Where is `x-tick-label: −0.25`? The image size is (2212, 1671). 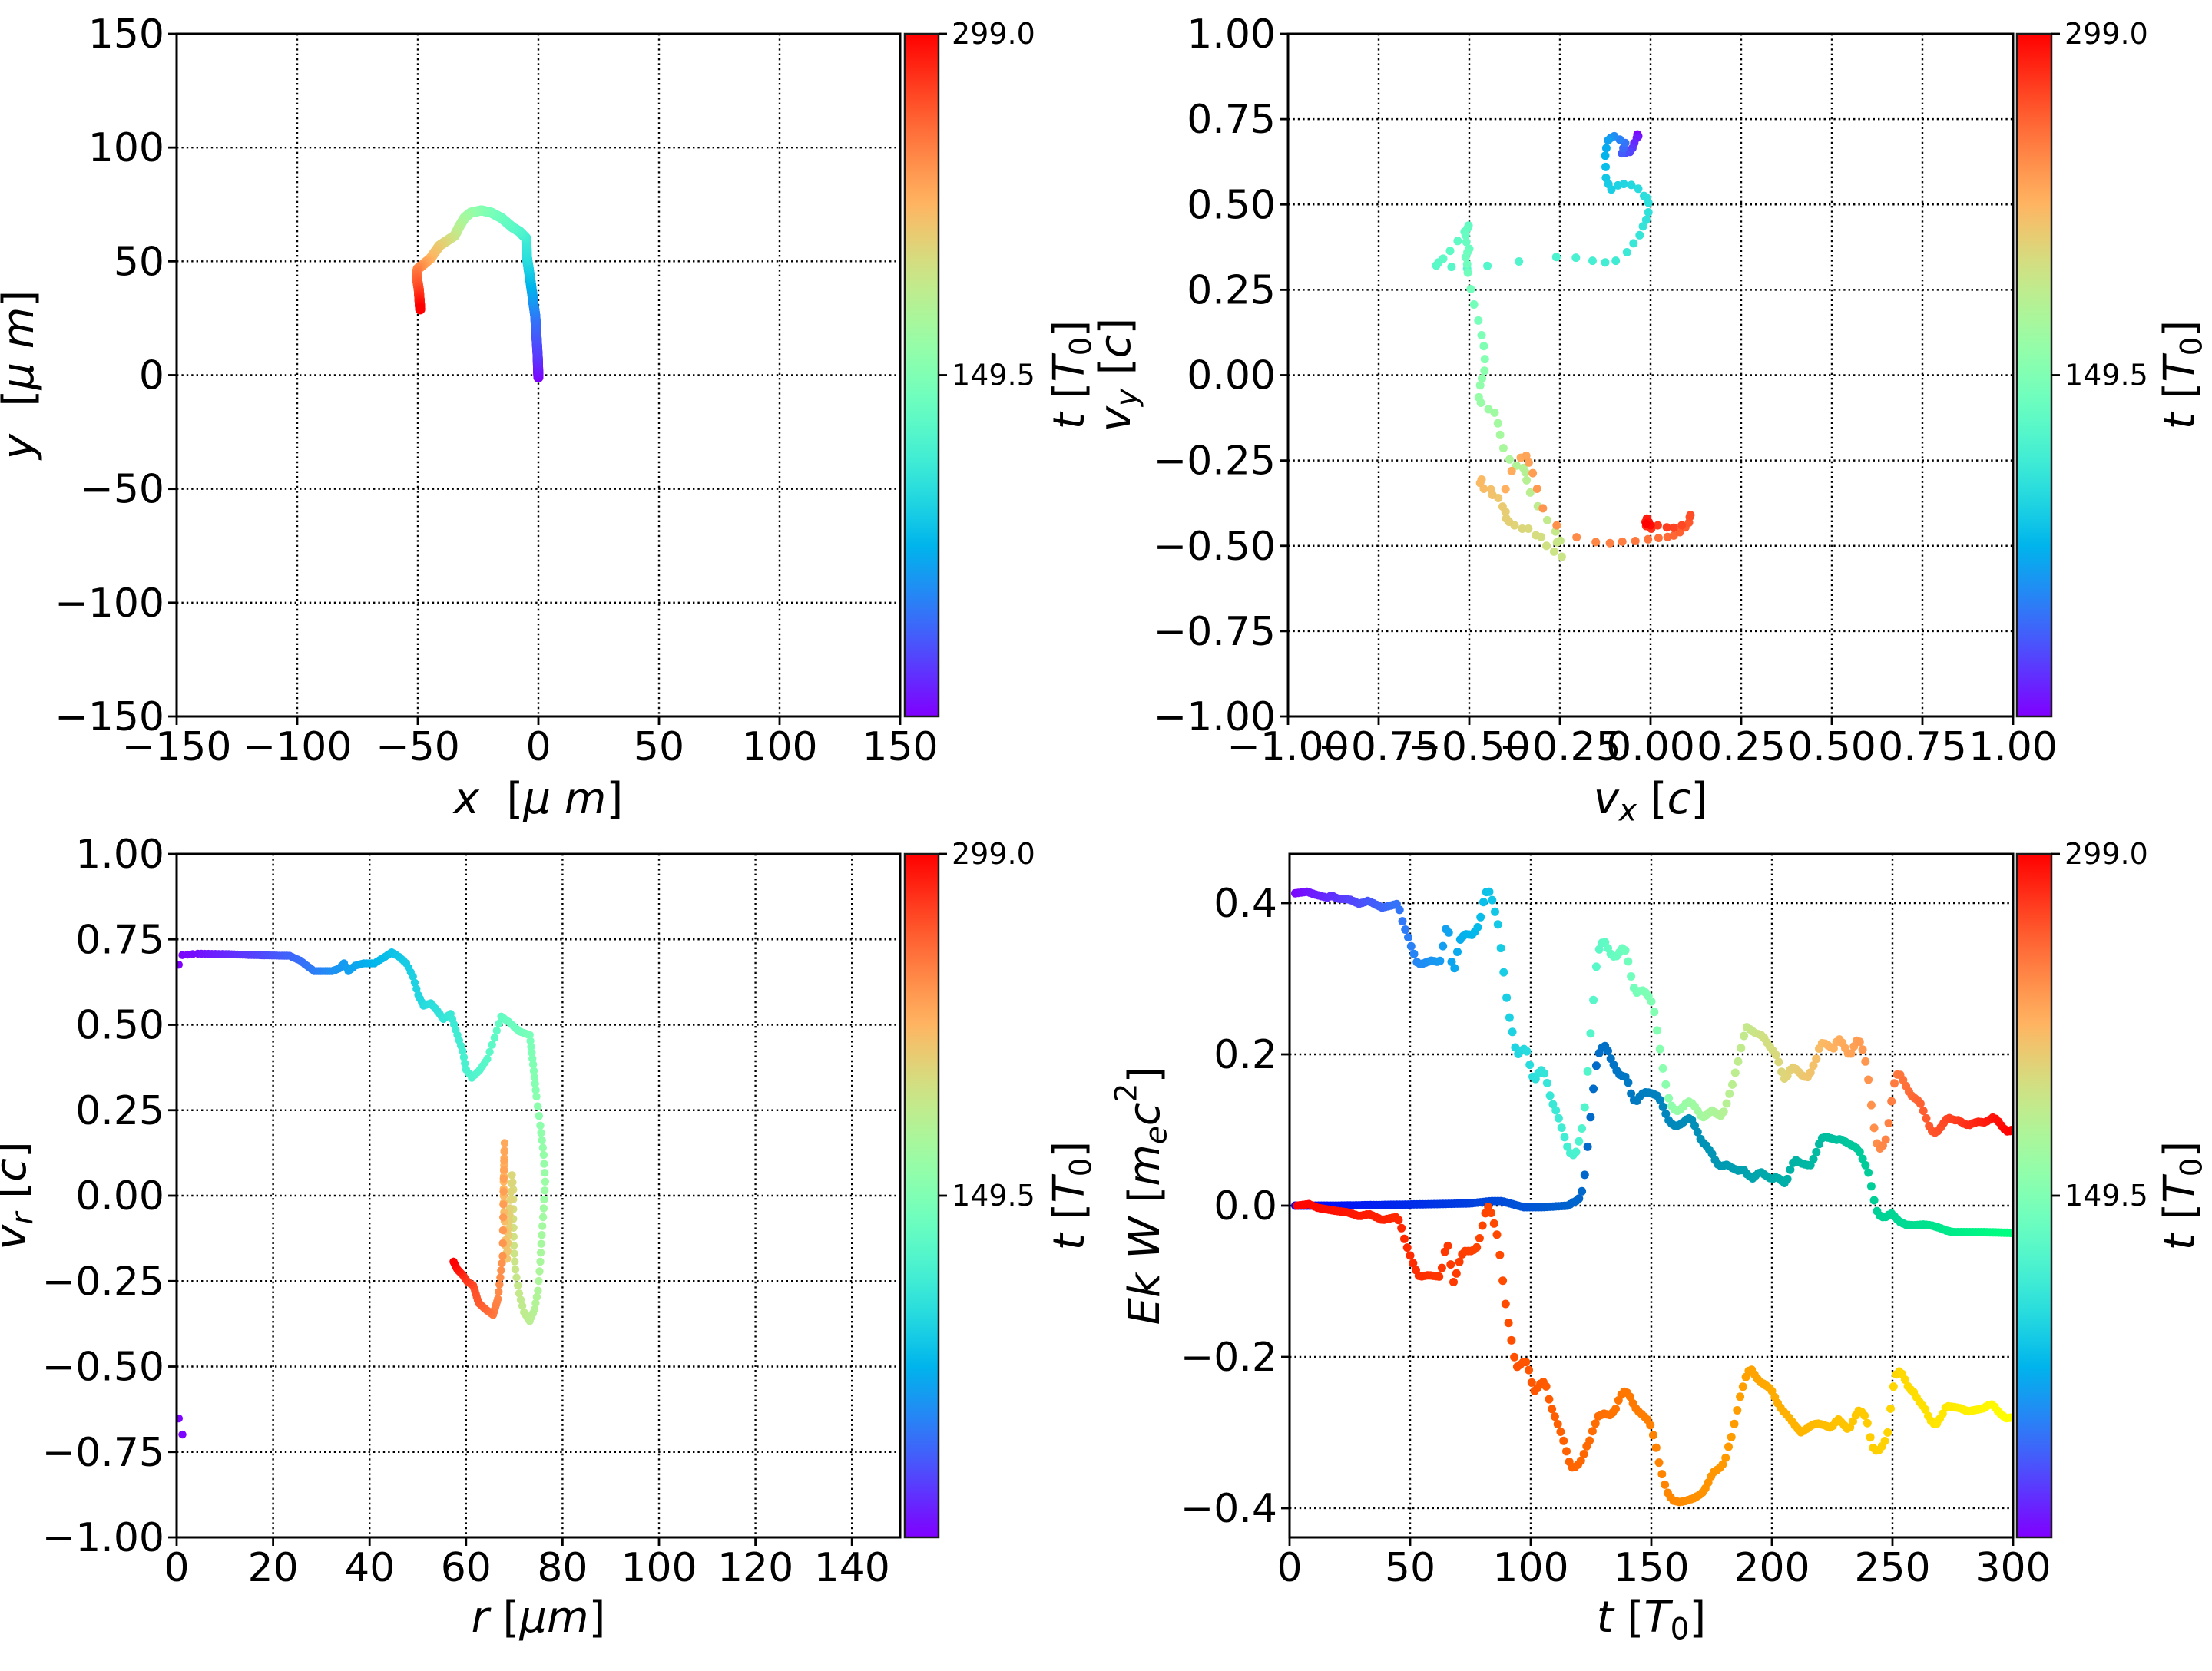
x-tick-label: −0.25 is located at coordinates (1560, 747).